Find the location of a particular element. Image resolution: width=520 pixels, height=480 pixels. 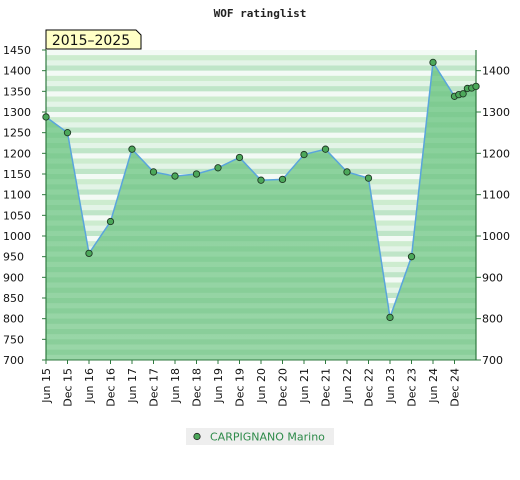

x-tick-label: Dec 23 is located at coordinates (412, 387).